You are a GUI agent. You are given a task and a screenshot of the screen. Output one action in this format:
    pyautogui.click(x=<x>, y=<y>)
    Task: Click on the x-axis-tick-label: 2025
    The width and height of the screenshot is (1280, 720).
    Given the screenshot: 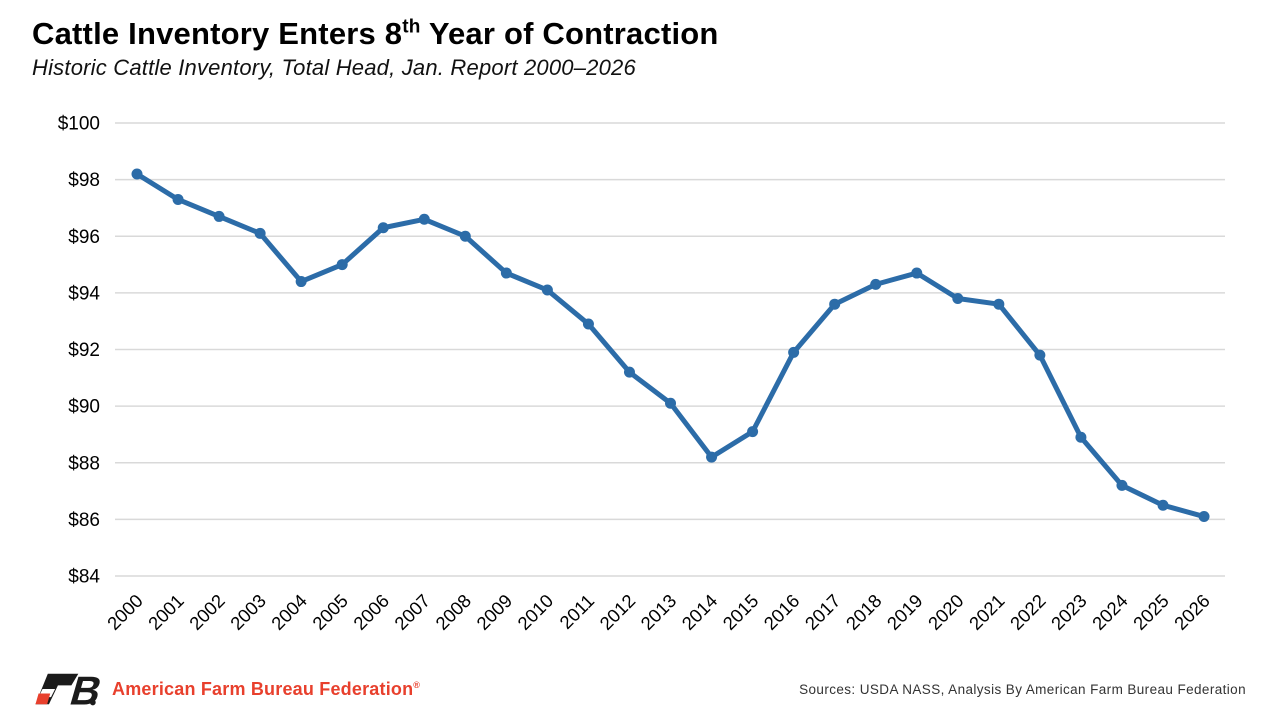 What is the action you would take?
    pyautogui.click(x=1151, y=612)
    